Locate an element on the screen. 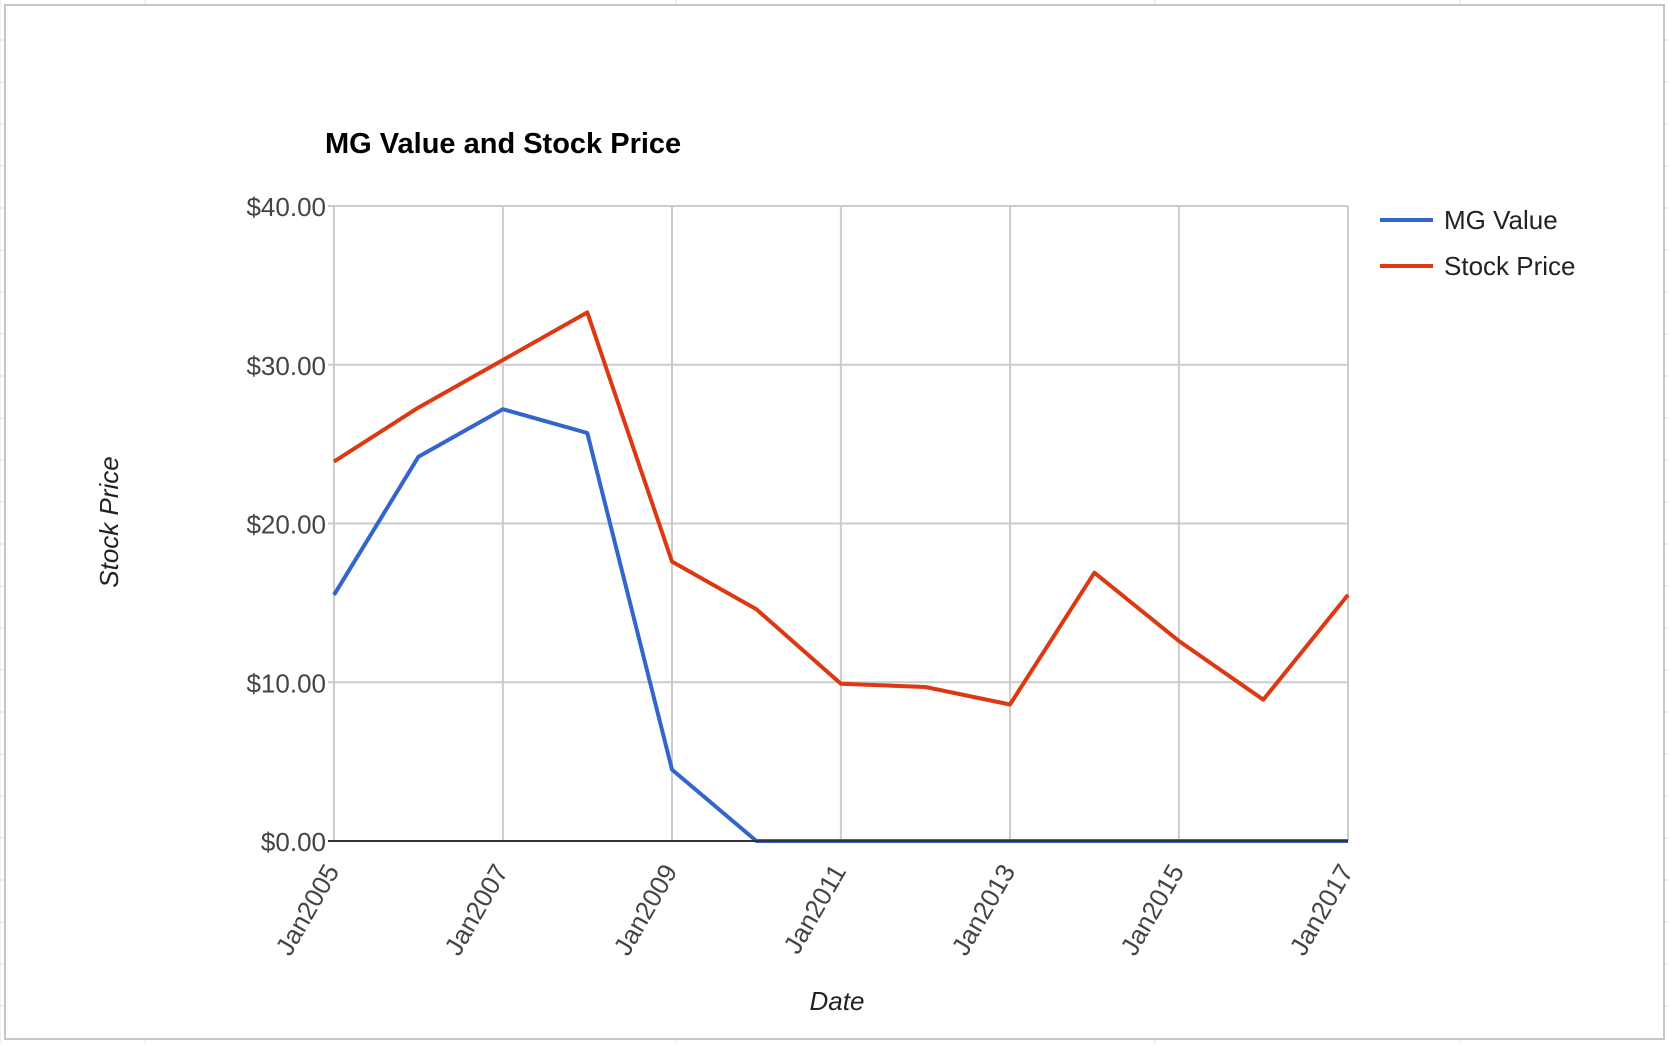 Image resolution: width=1669 pixels, height=1048 pixels. y-tick-label: $20.00 is located at coordinates (286, 525).